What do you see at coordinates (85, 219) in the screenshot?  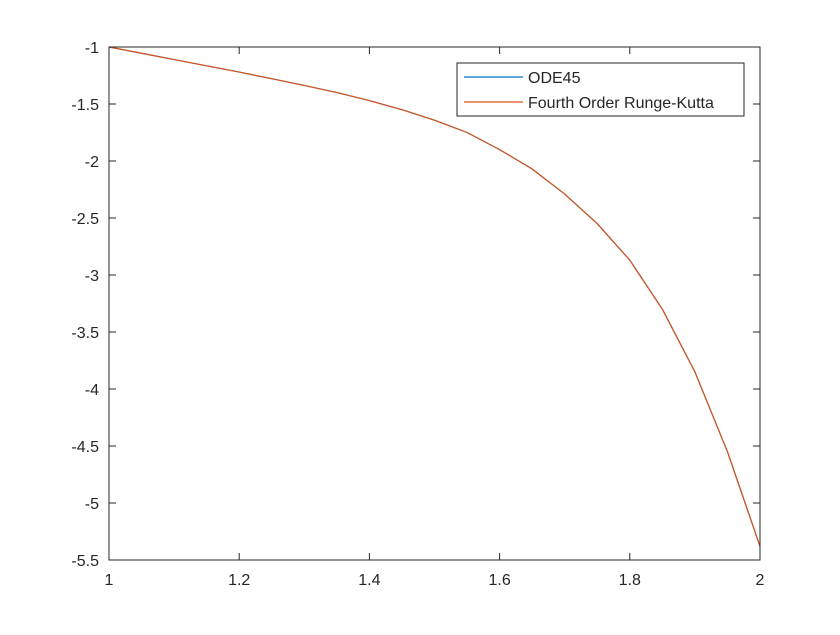 I see `y-tick-label: -2.5` at bounding box center [85, 219].